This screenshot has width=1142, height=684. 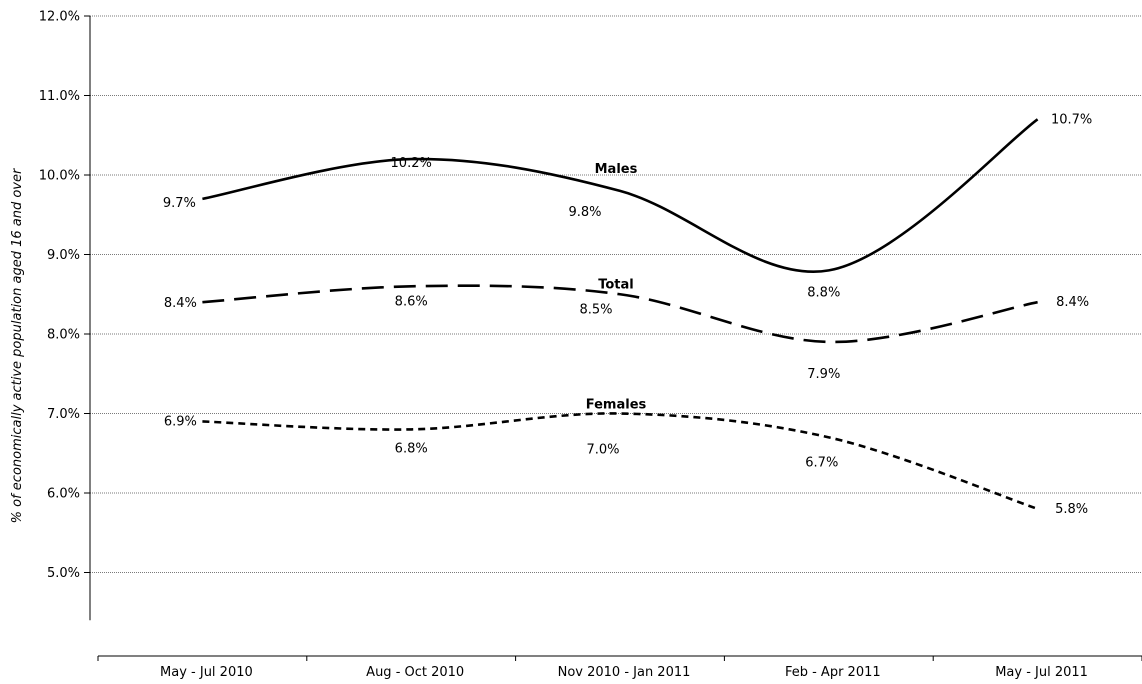 I want to click on data-label: 7.0%, so click(x=602, y=450).